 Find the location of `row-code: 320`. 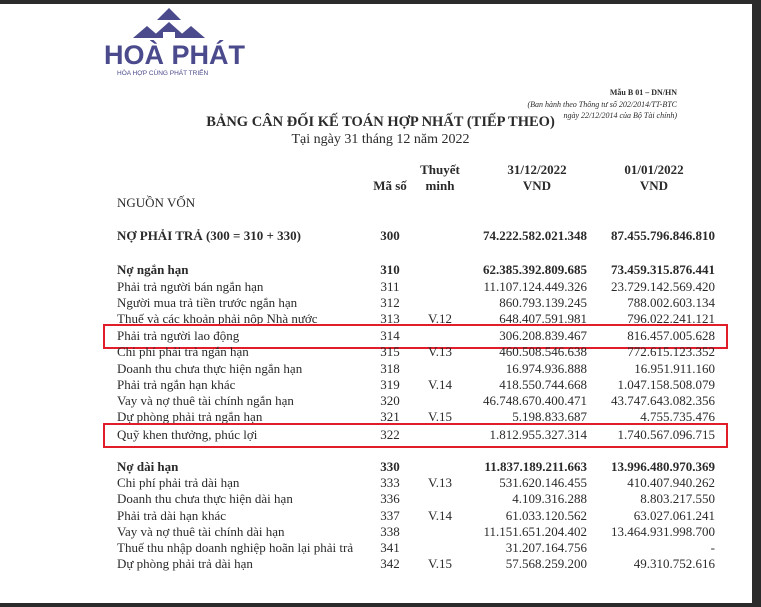

row-code: 320 is located at coordinates (390, 400).